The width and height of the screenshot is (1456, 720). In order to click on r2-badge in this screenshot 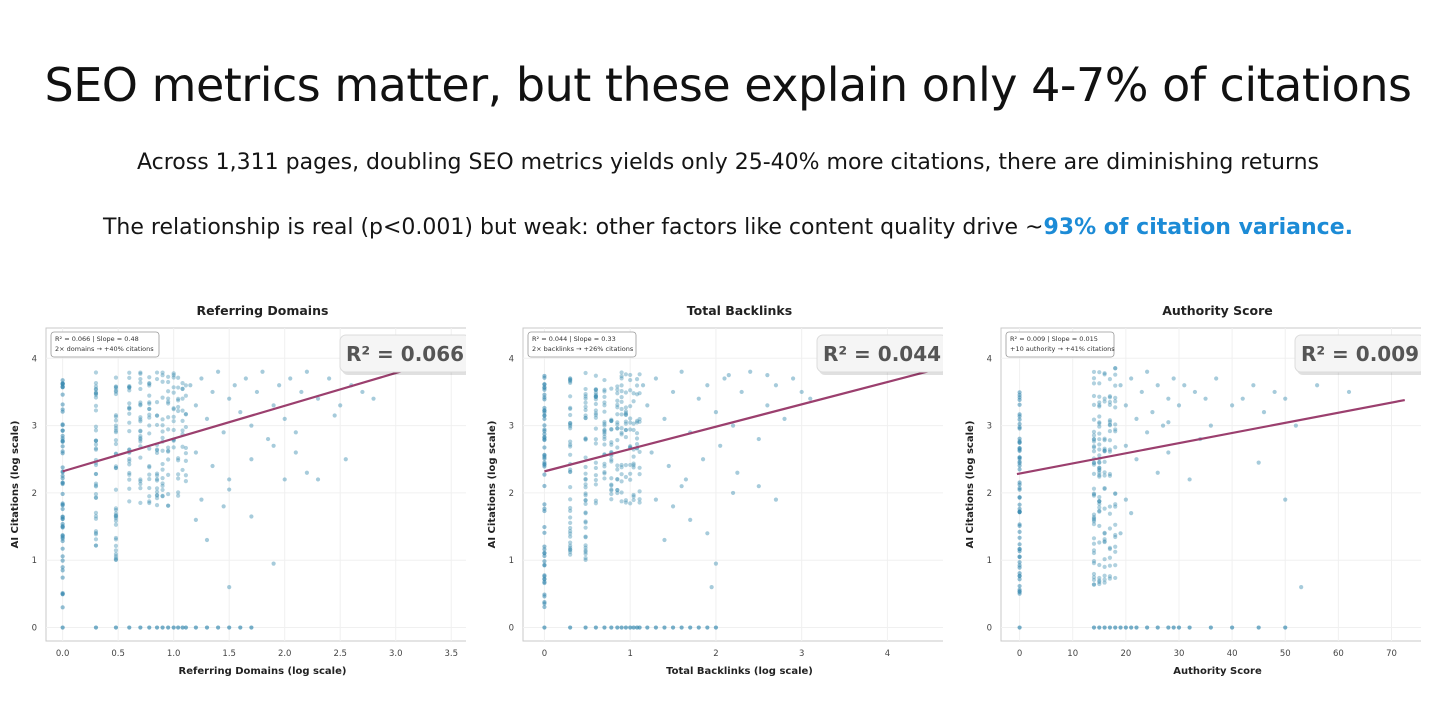, I will do `click(1357, 353)`.